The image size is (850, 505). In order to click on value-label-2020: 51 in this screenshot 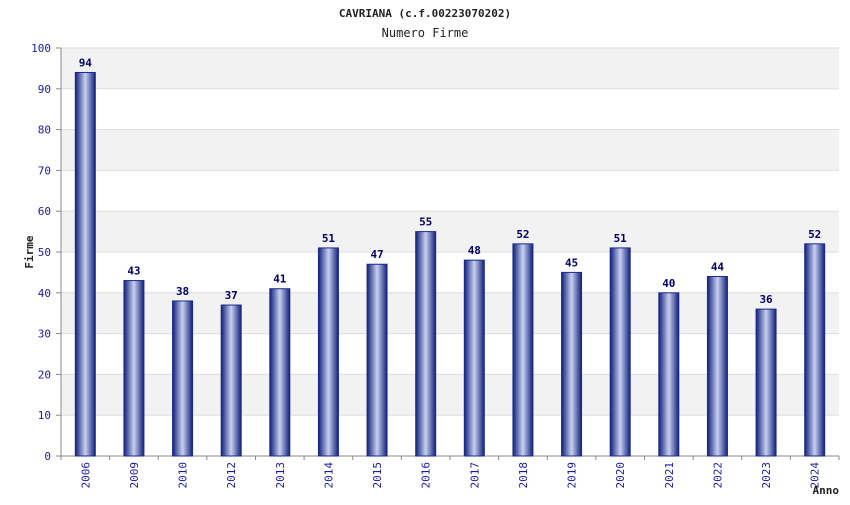, I will do `click(621, 238)`.